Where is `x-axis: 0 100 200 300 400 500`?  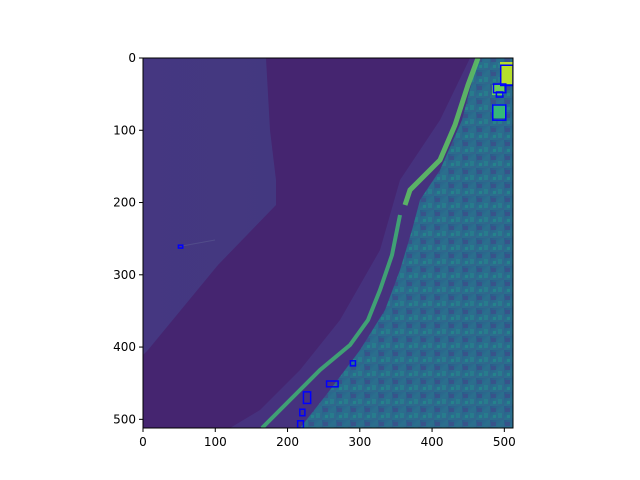 x-axis: 0 100 200 300 400 500 is located at coordinates (327, 438).